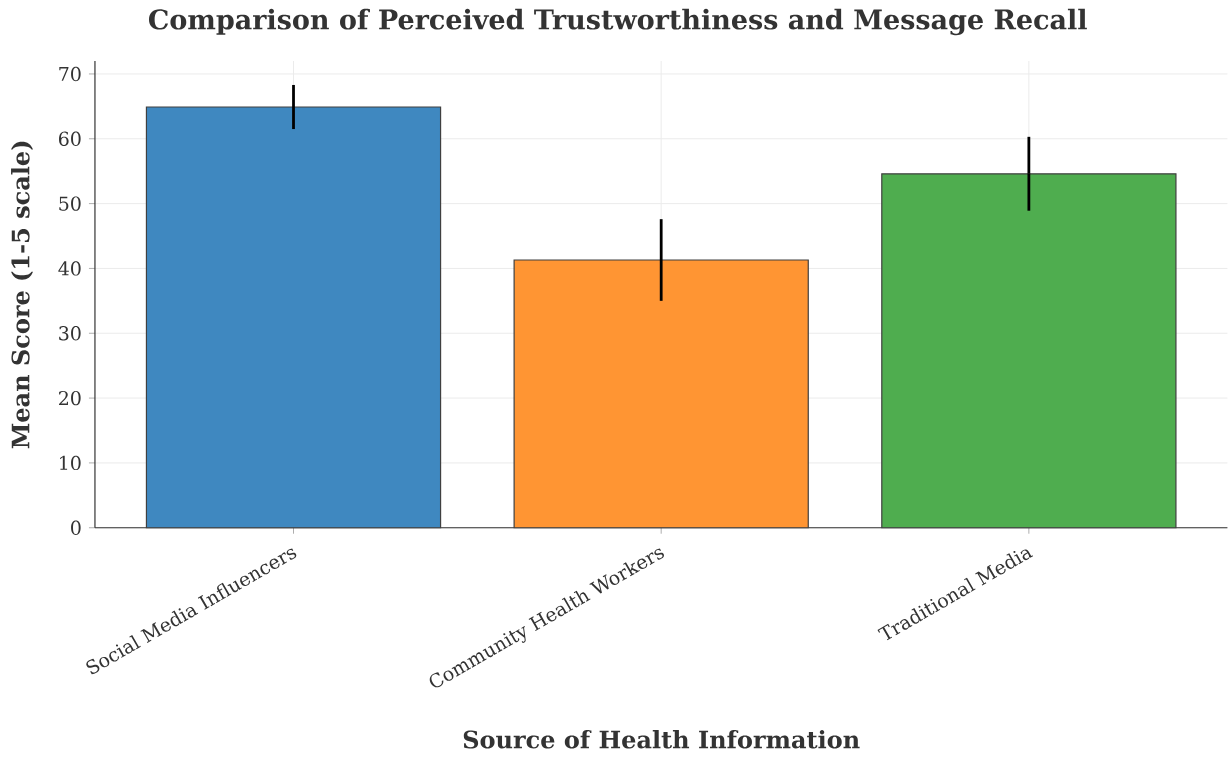 This screenshot has width=1228, height=759. I want to click on y-tick-label: 10, so click(70, 463).